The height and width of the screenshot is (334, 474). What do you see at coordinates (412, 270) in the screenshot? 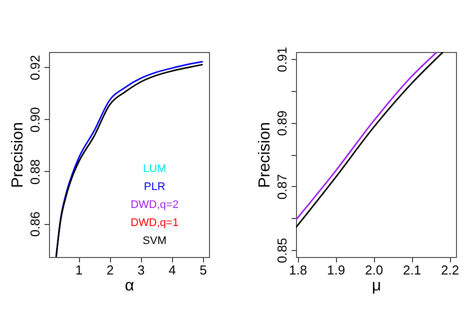
I see `x-tick-label: 2.1` at bounding box center [412, 270].